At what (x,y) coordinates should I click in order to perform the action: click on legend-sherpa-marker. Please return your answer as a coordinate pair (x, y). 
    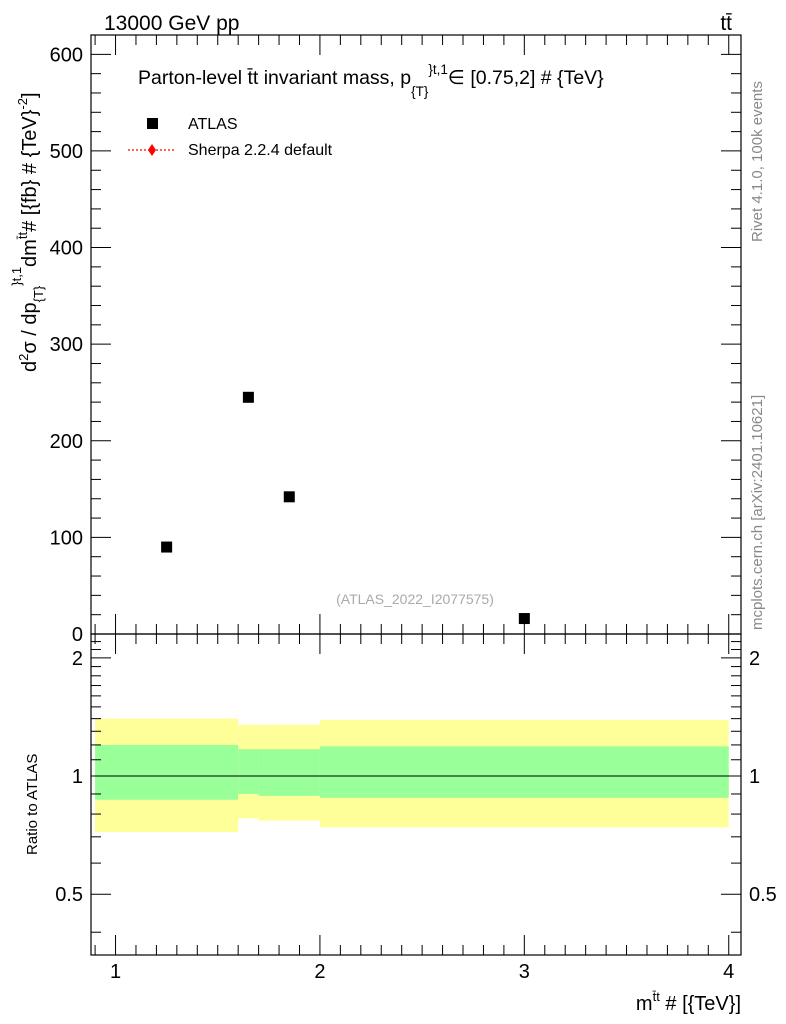
    Looking at the image, I should click on (152, 150).